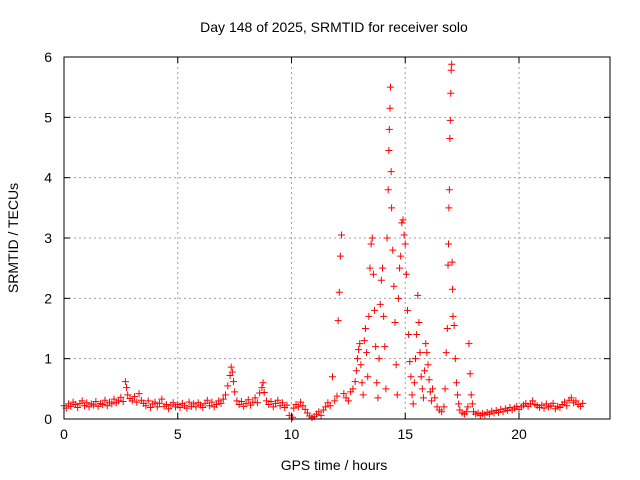  What do you see at coordinates (178, 434) in the screenshot?
I see `x-tick-label: 5` at bounding box center [178, 434].